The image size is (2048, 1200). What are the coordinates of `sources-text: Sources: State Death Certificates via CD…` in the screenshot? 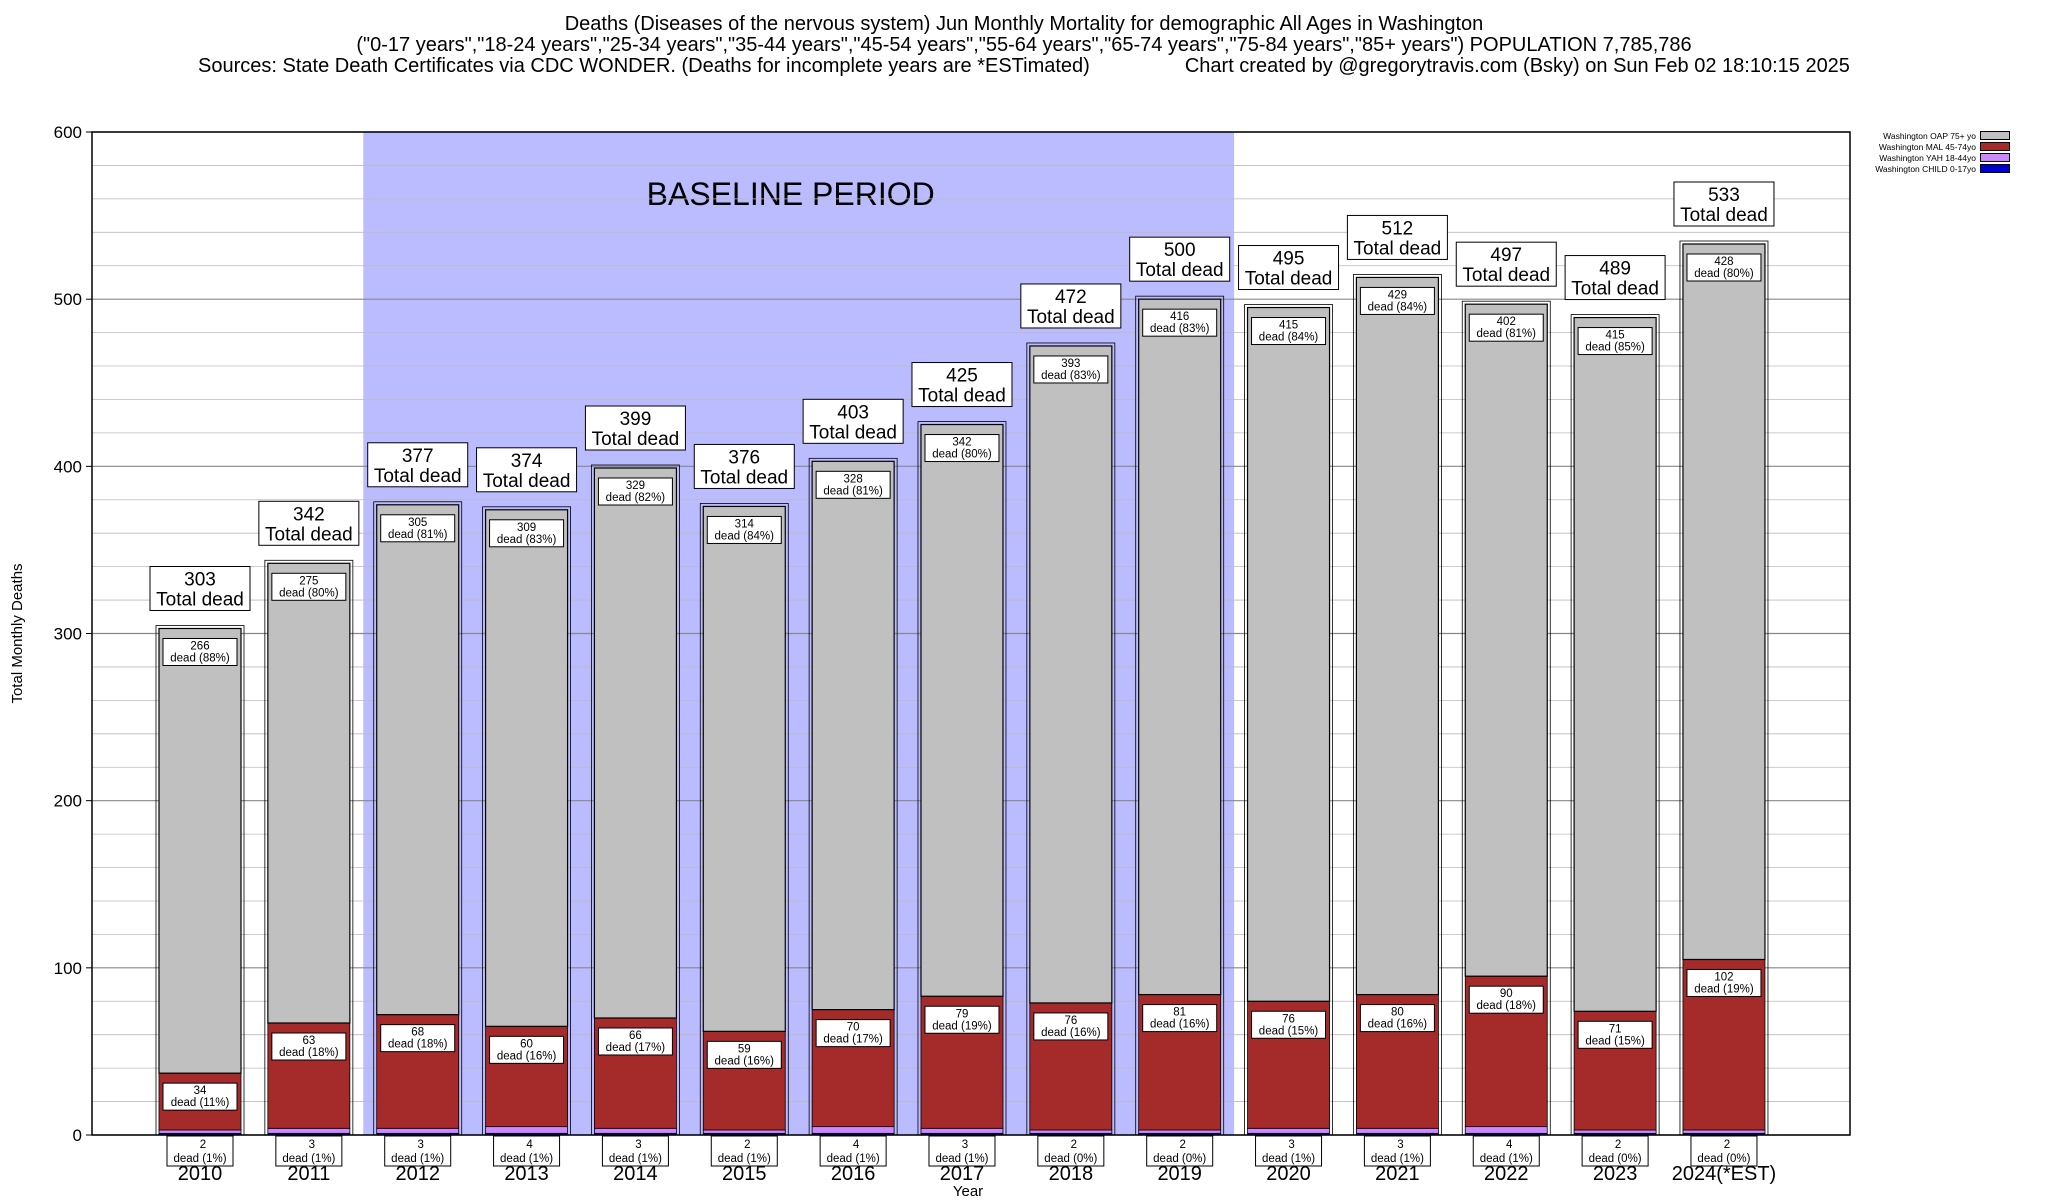 It's located at (644, 66).